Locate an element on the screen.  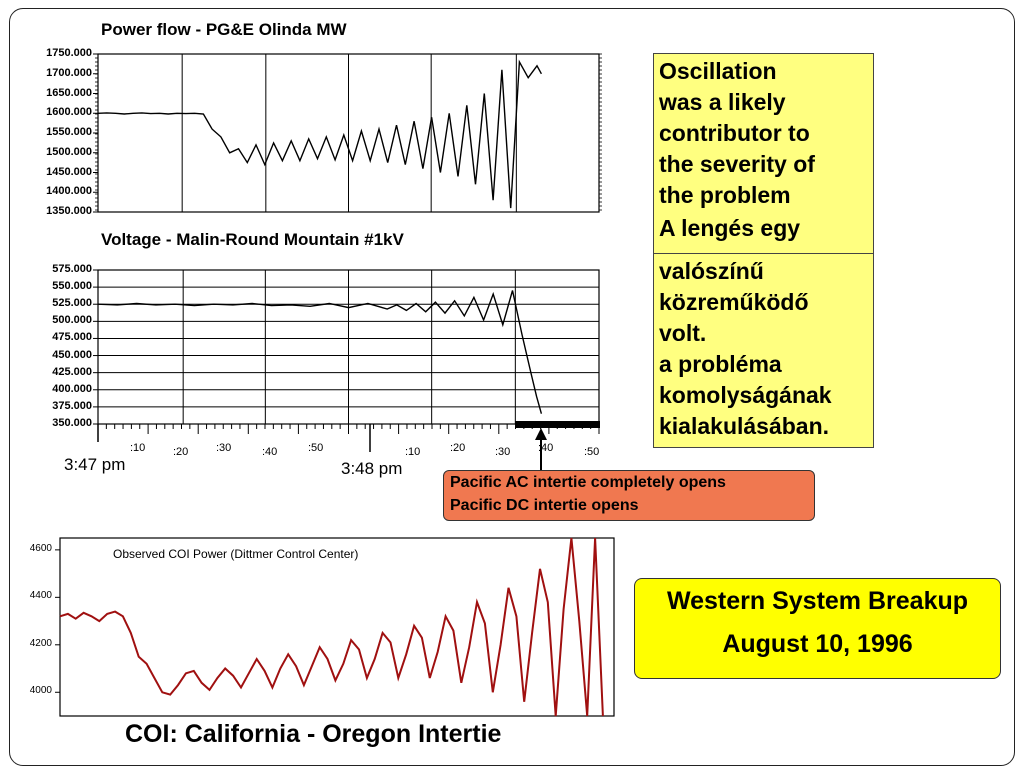
note-line: kialakulásában. is located at coordinates (744, 426).